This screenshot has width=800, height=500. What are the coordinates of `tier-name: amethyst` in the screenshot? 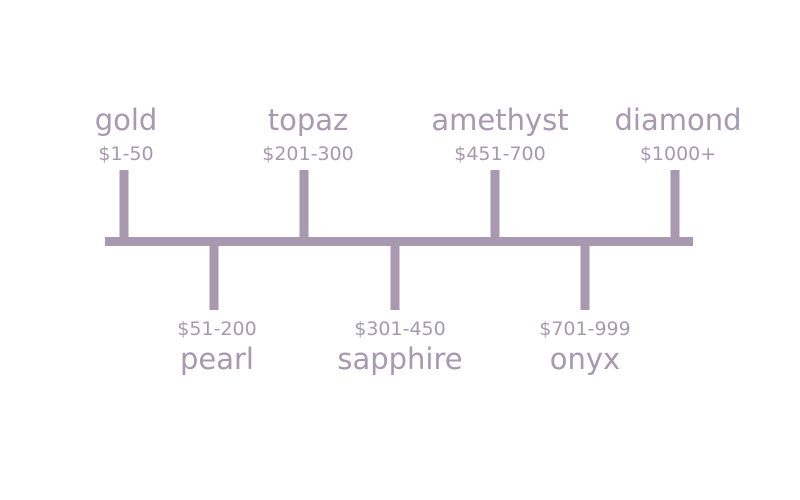 It's located at (499, 120).